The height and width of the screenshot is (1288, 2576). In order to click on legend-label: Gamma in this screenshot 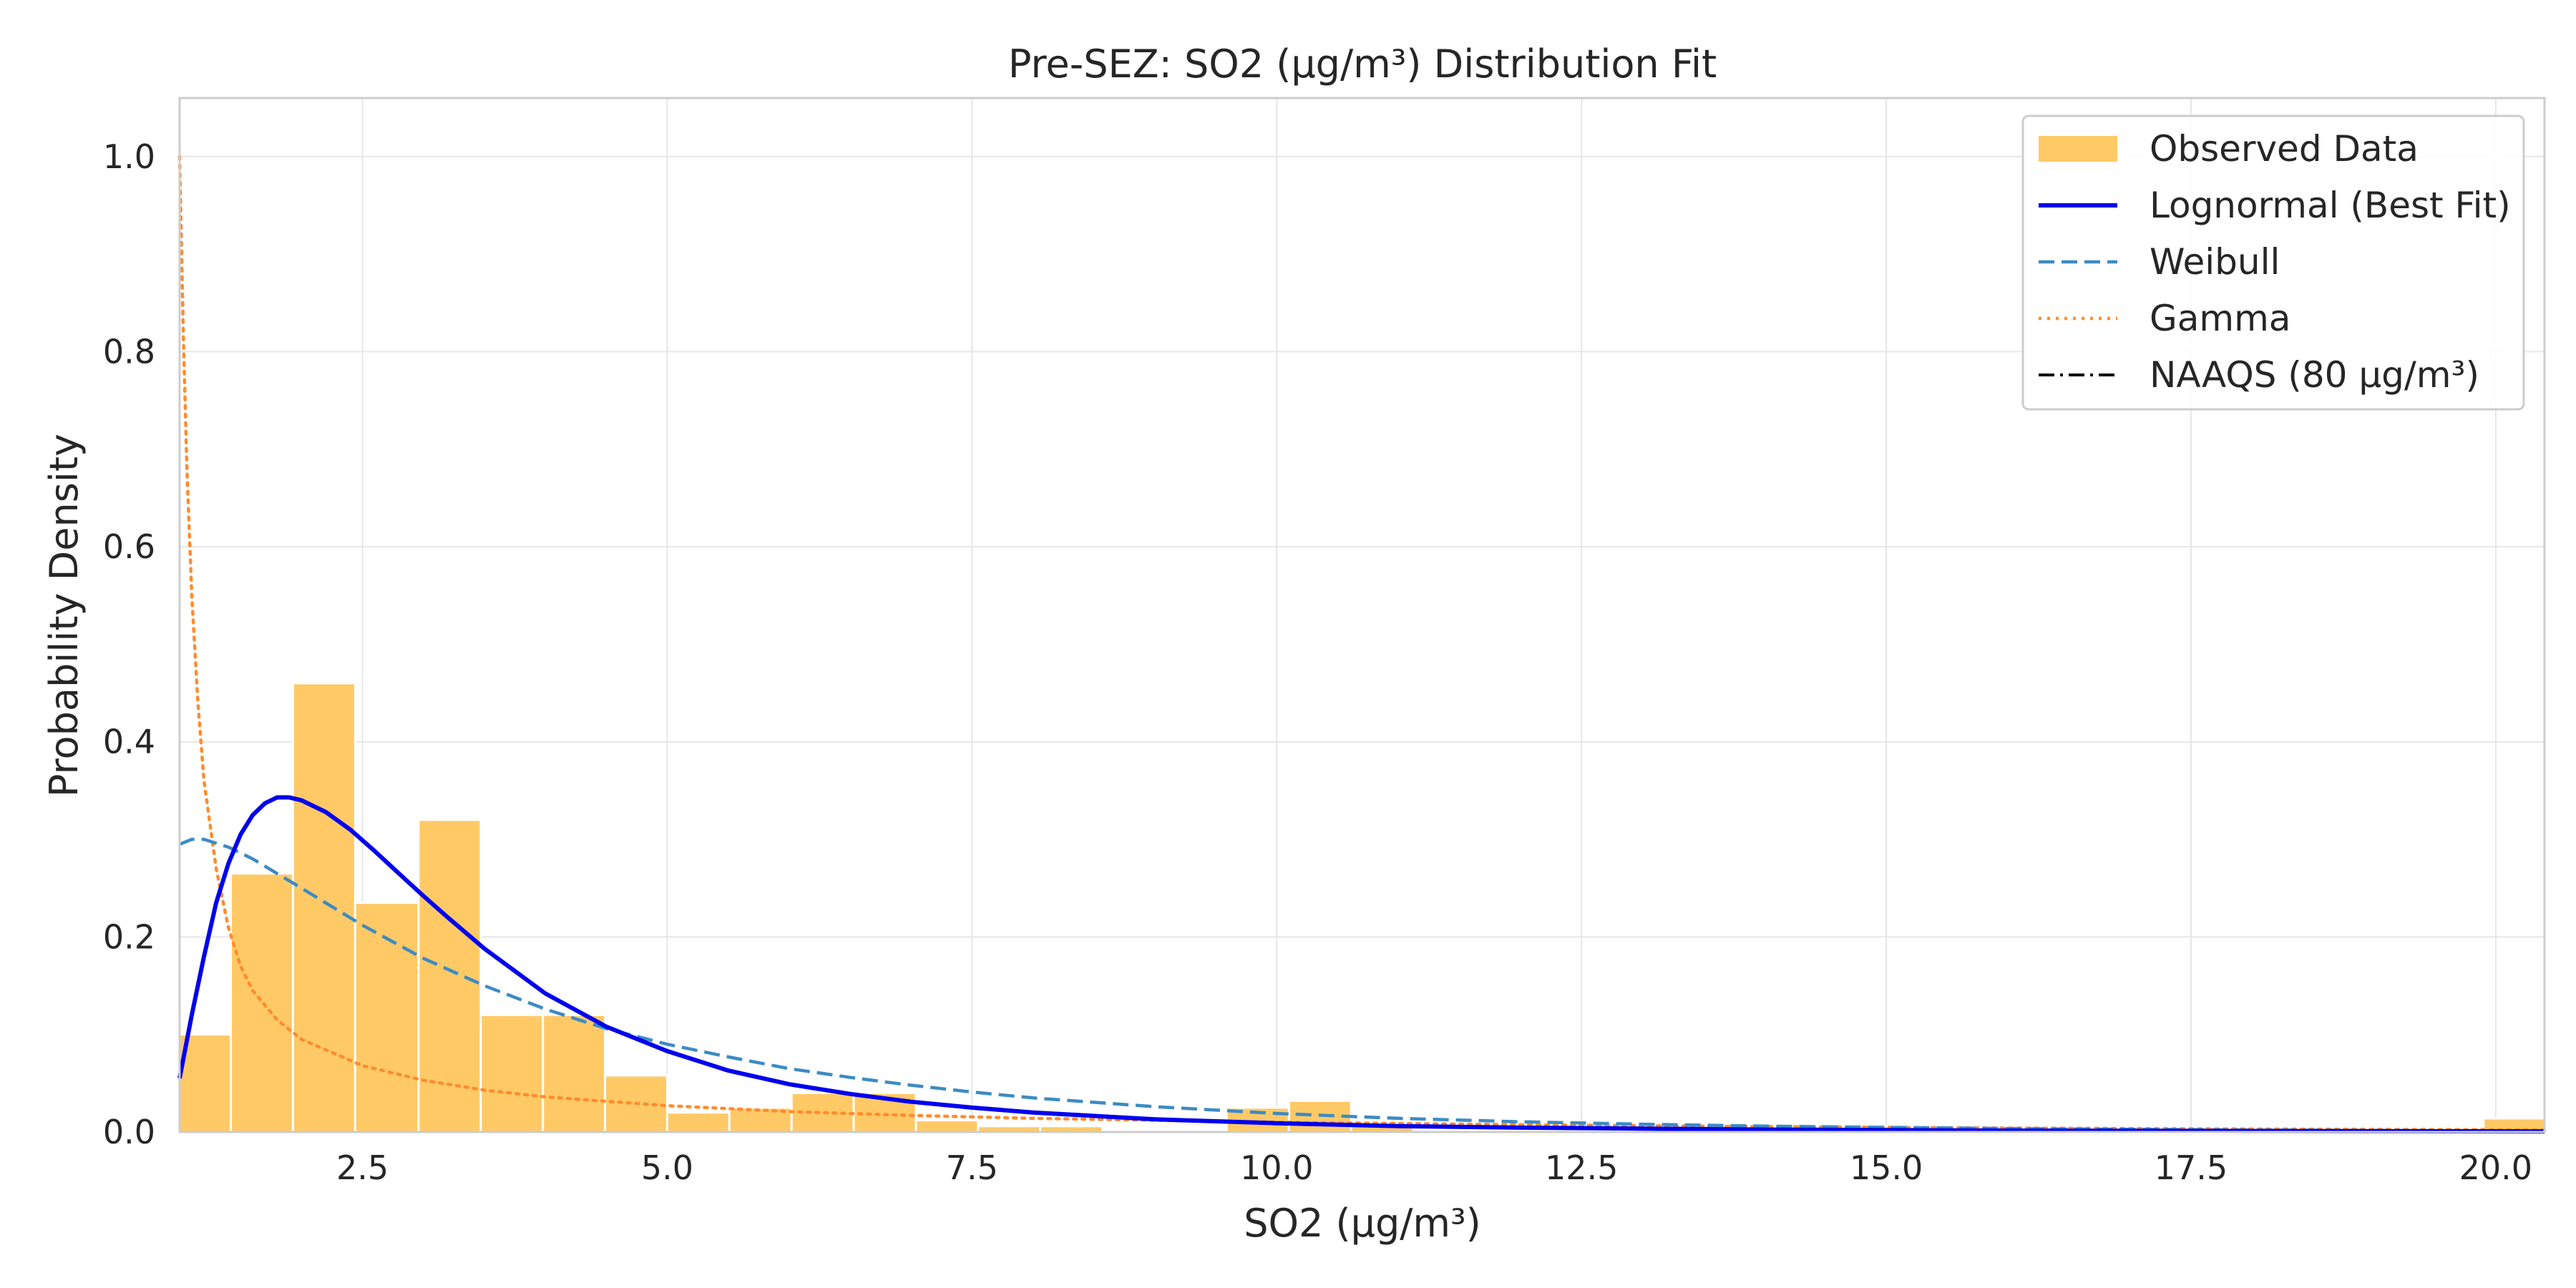, I will do `click(2220, 318)`.